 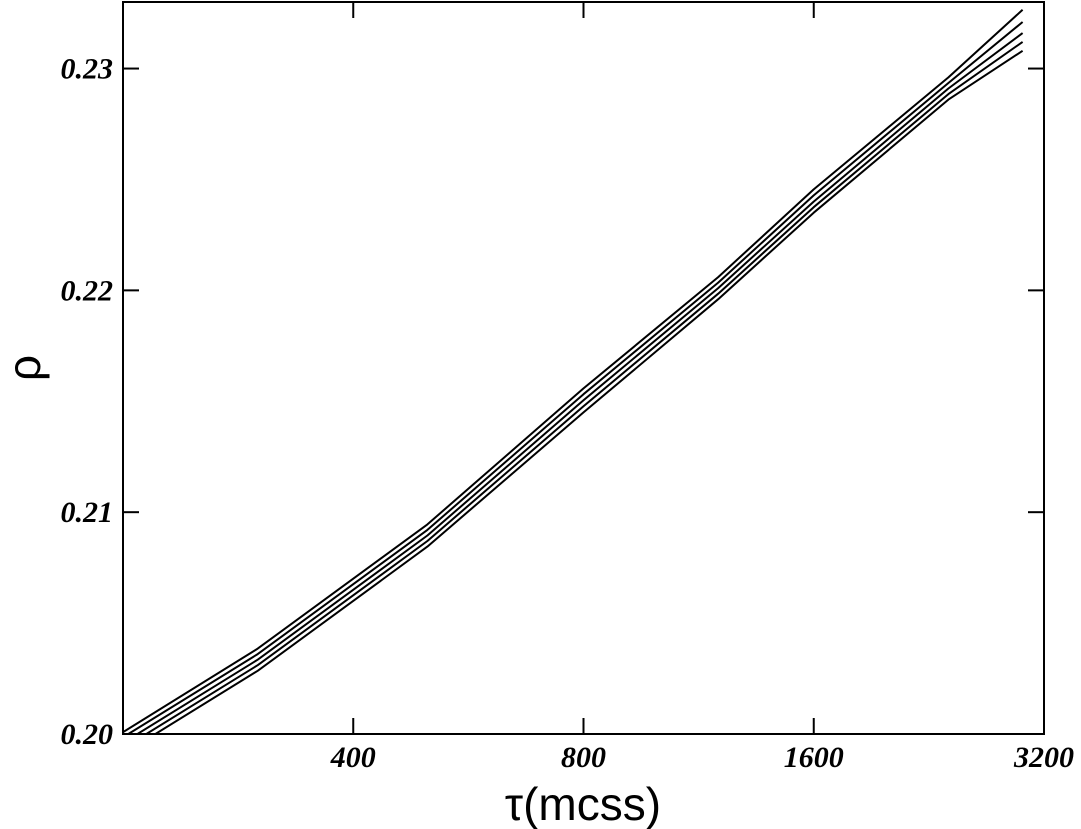 What do you see at coordinates (583, 803) in the screenshot?
I see `x-axis-title: τ(mcss)` at bounding box center [583, 803].